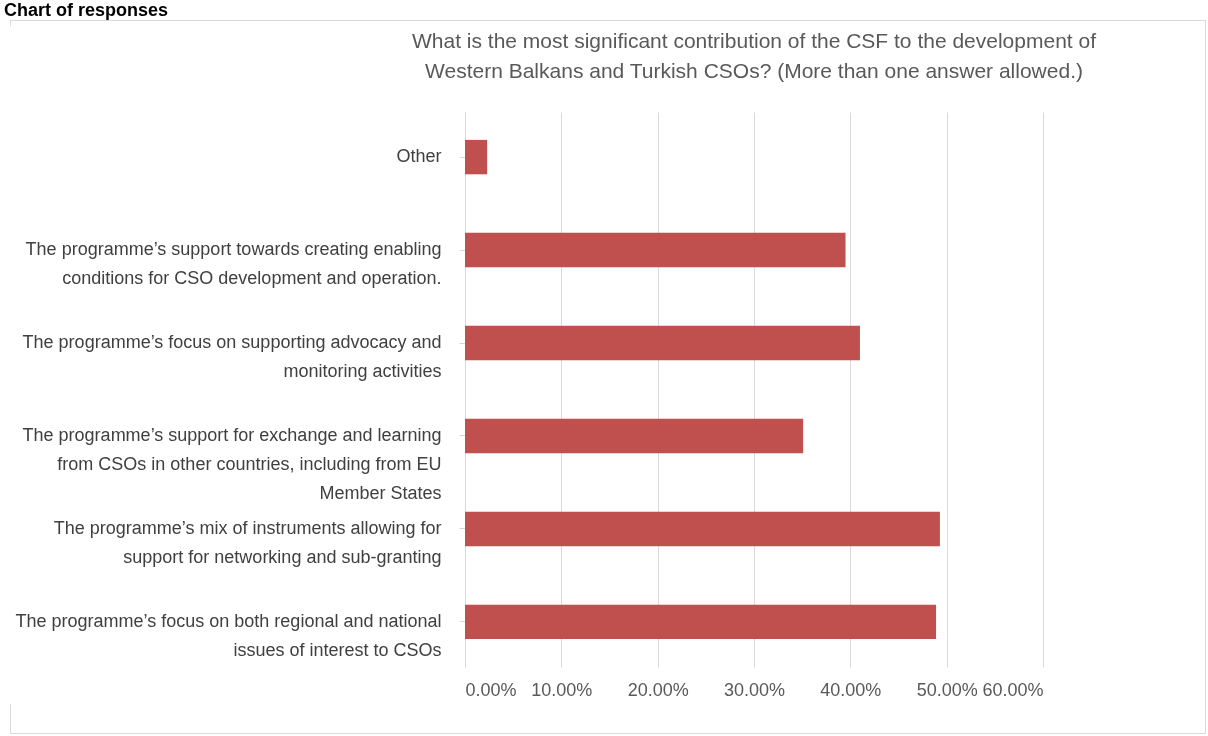 The image size is (1208, 736). What do you see at coordinates (491, 689) in the screenshot?
I see `x-tick-label: 0.00%` at bounding box center [491, 689].